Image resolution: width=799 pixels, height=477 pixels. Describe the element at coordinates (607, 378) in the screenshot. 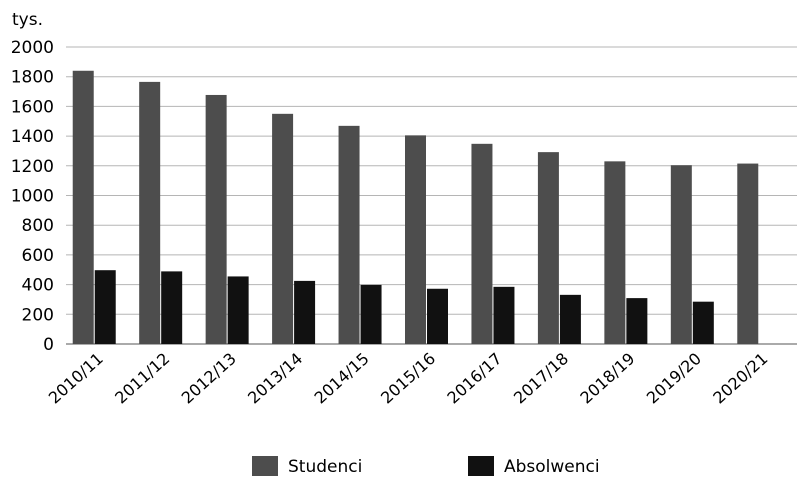

I see `x-tick-label: 2018/19` at that location.